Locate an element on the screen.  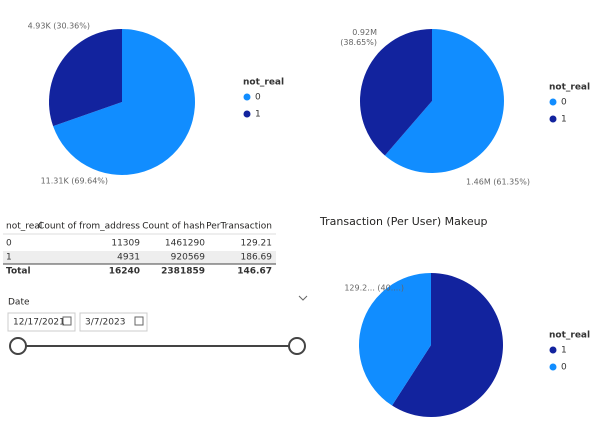
table-cell: 4931 is located at coordinates (128, 258).